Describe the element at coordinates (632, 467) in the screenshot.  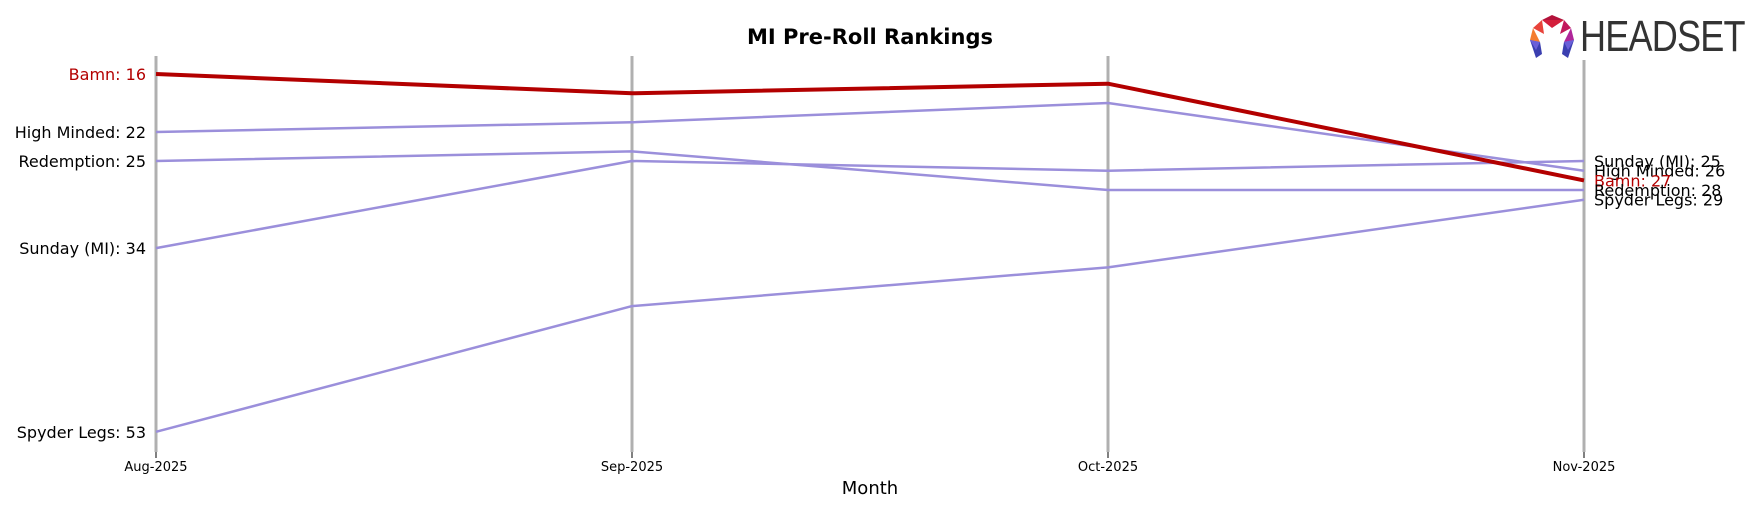
I see `x-tick-label: Sep-2025` at that location.